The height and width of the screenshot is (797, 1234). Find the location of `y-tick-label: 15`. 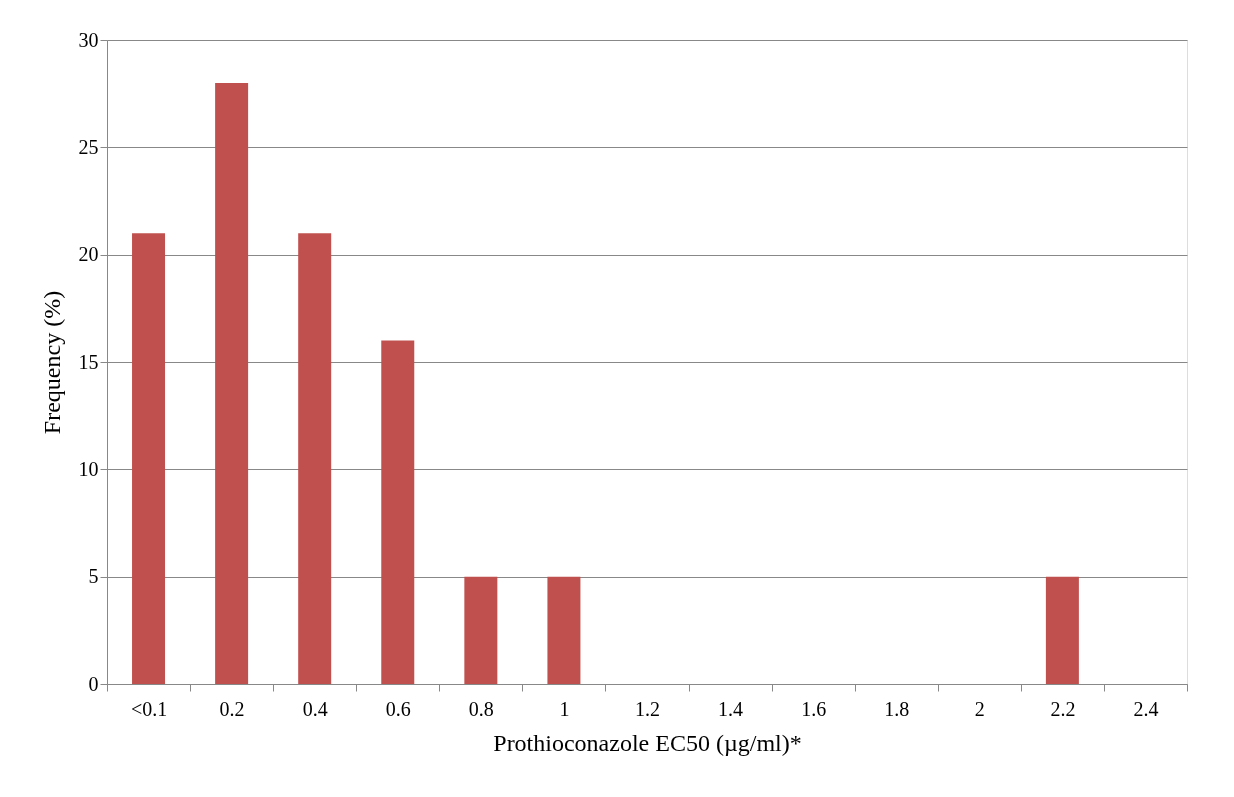

y-tick-label: 15 is located at coordinates (88, 361).